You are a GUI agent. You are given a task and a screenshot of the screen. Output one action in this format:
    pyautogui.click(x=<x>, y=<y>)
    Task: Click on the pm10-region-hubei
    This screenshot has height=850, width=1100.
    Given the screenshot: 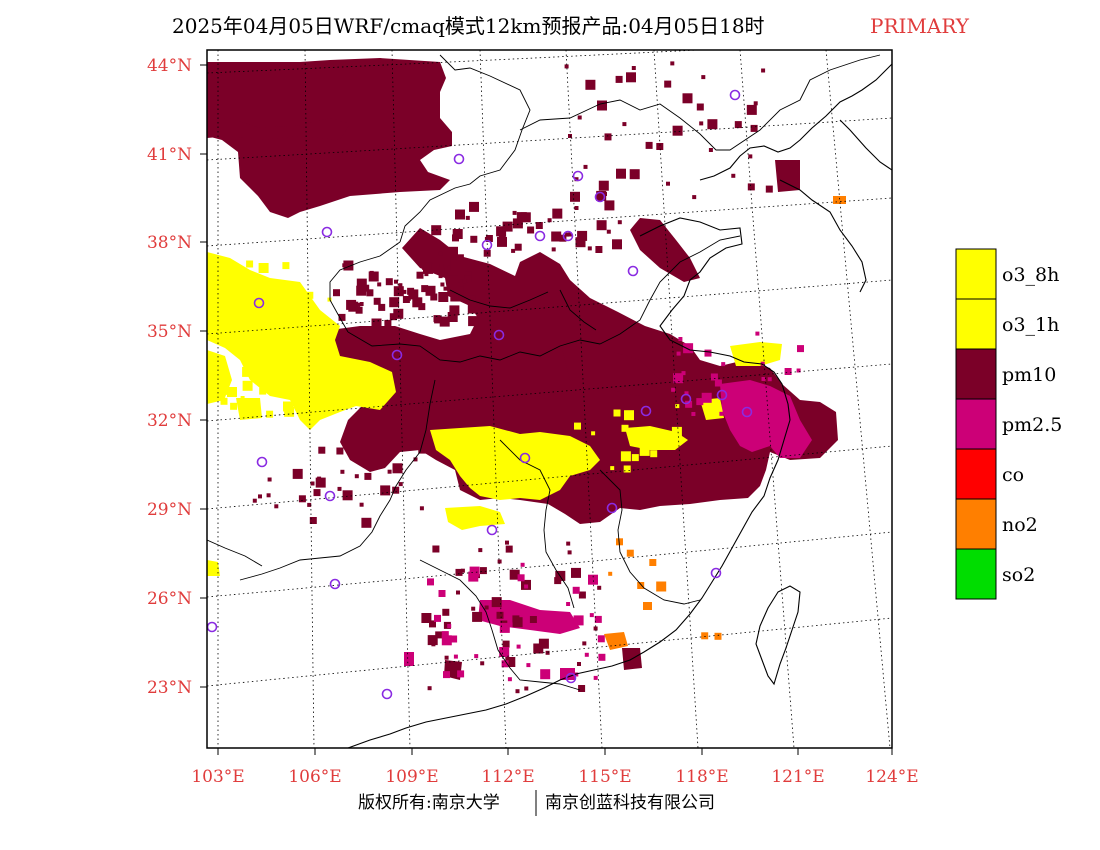 What is the action you would take?
    pyautogui.click(x=610, y=368)
    